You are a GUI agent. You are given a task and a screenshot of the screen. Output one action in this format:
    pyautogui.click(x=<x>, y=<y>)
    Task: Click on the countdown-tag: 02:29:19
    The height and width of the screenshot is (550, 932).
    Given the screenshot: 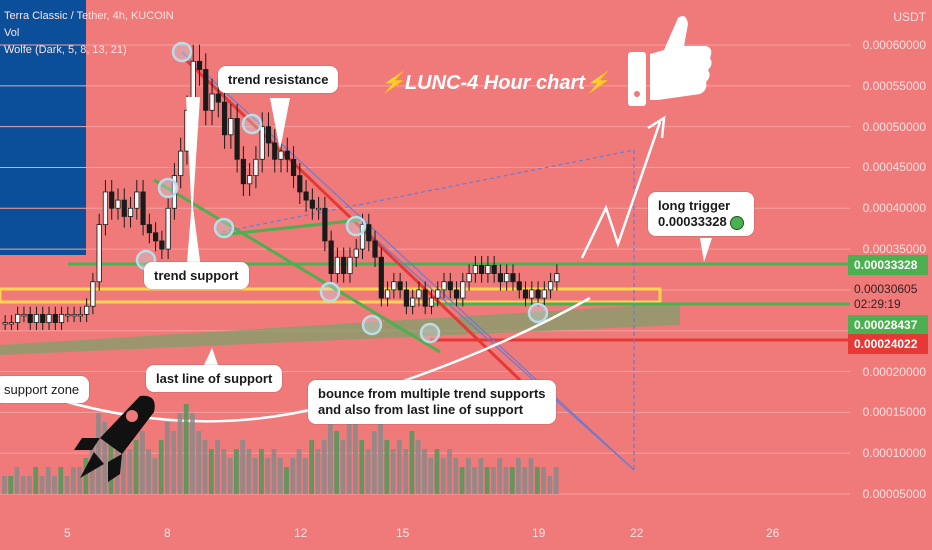 What is the action you would take?
    pyautogui.click(x=877, y=304)
    